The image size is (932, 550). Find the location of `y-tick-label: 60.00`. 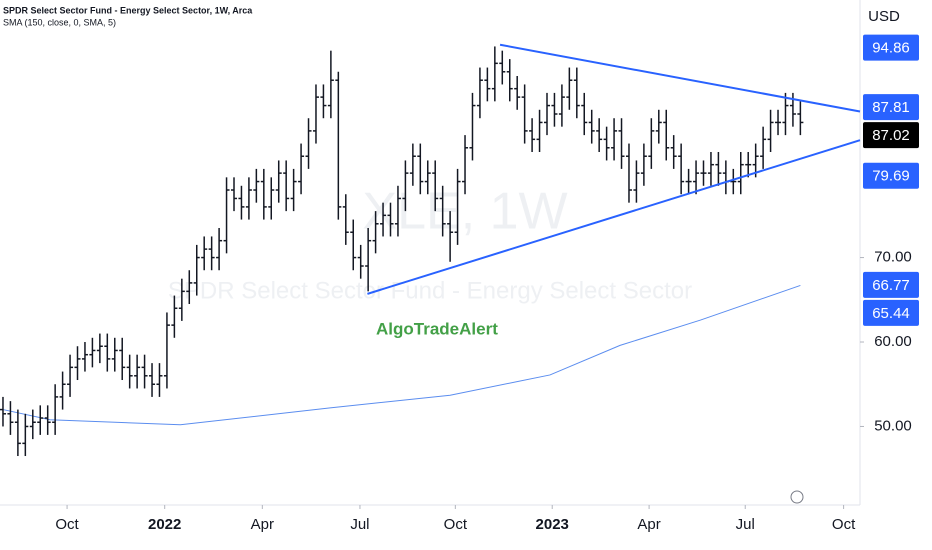

y-tick-label: 60.00 is located at coordinates (893, 341).